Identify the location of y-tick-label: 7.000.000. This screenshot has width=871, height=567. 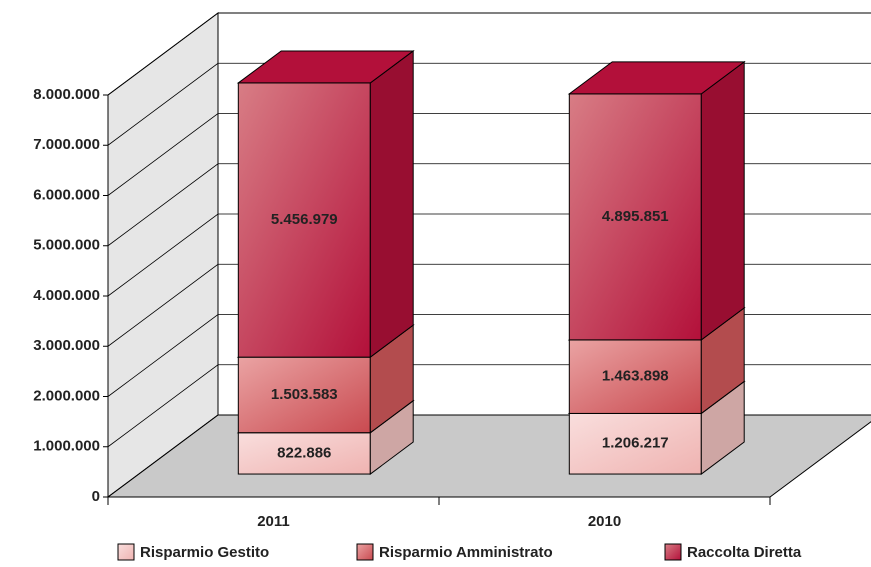
(66, 144).